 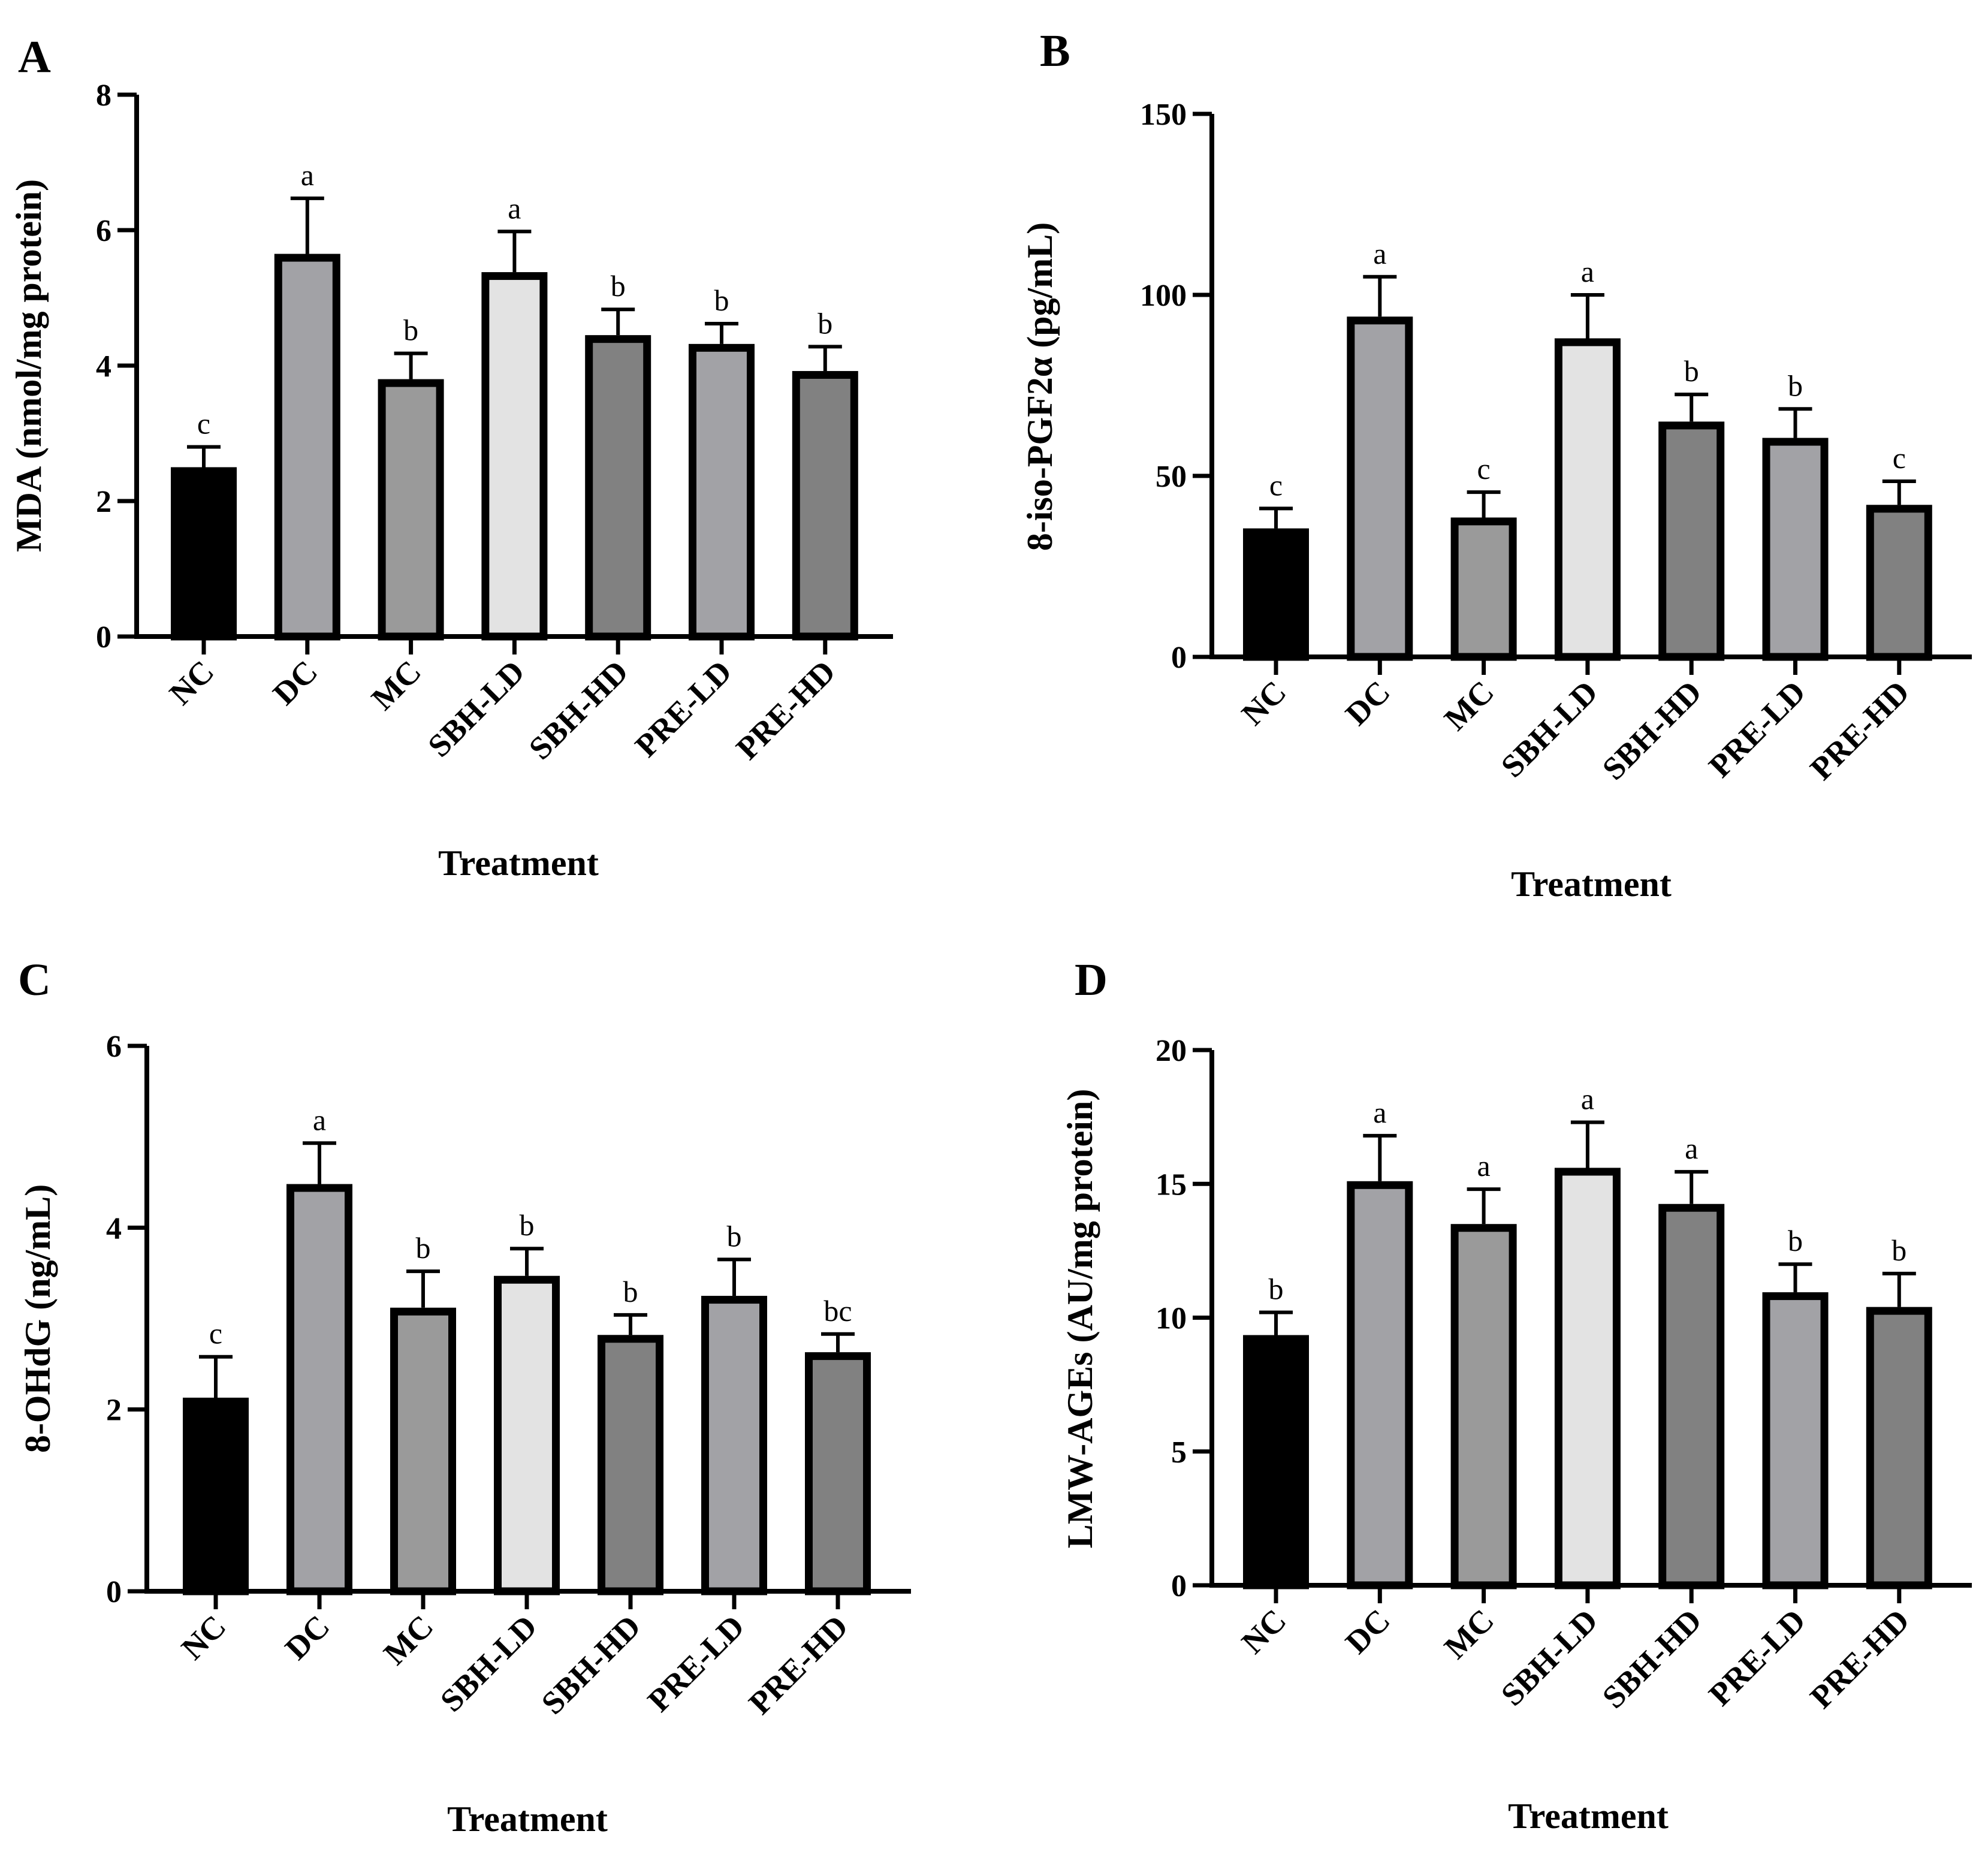 What do you see at coordinates (1040, 387) in the screenshot?
I see `y-axis-title: 8-iso-PGF2α (pg/mL)` at bounding box center [1040, 387].